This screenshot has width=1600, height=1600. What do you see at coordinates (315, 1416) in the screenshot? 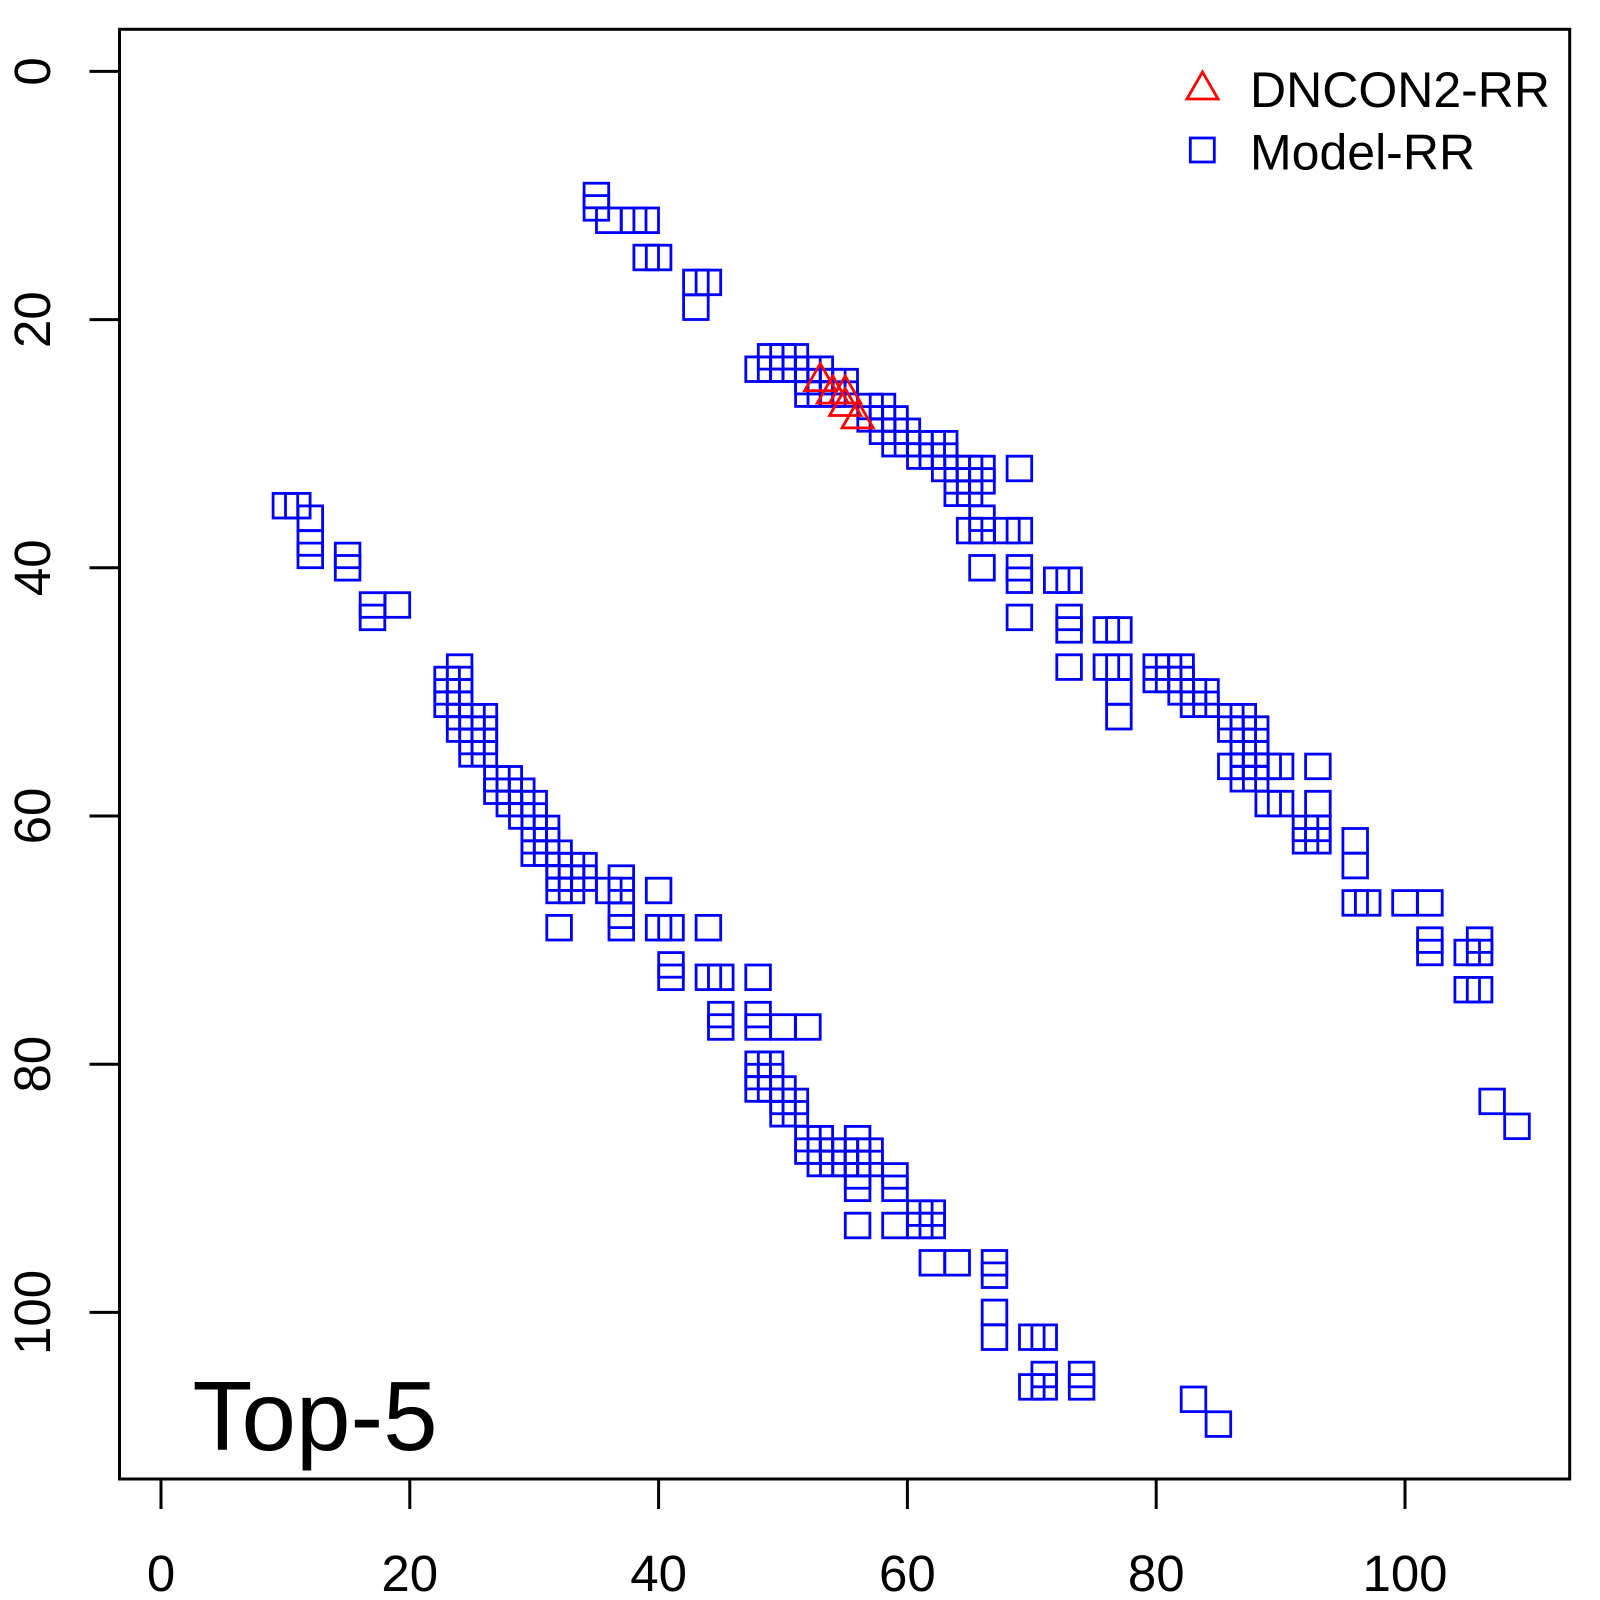
I see `svg-text: Top-5` at bounding box center [315, 1416].